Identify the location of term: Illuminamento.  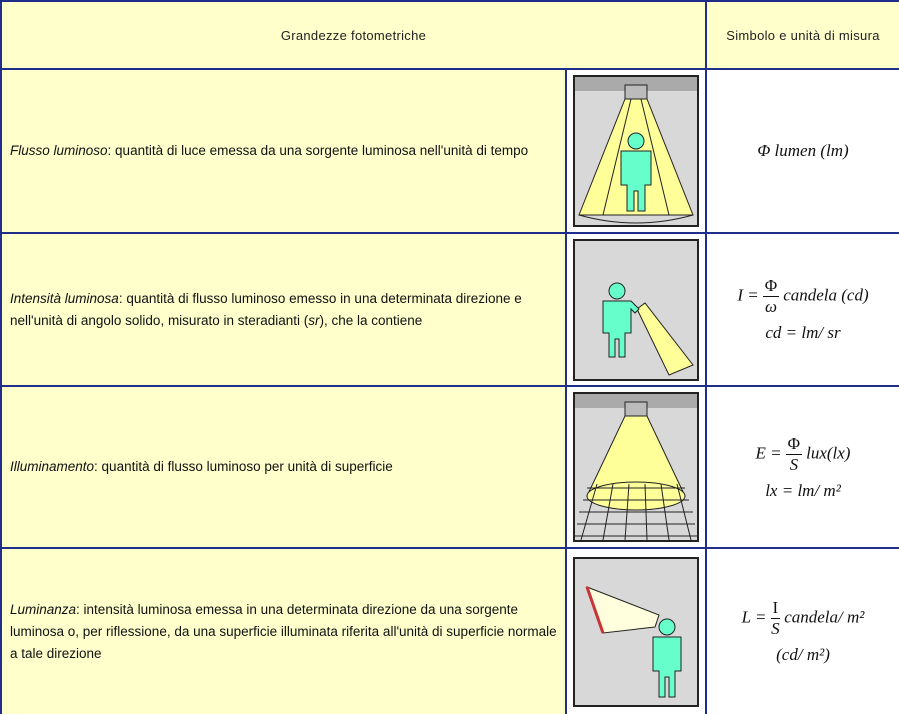
(52, 466).